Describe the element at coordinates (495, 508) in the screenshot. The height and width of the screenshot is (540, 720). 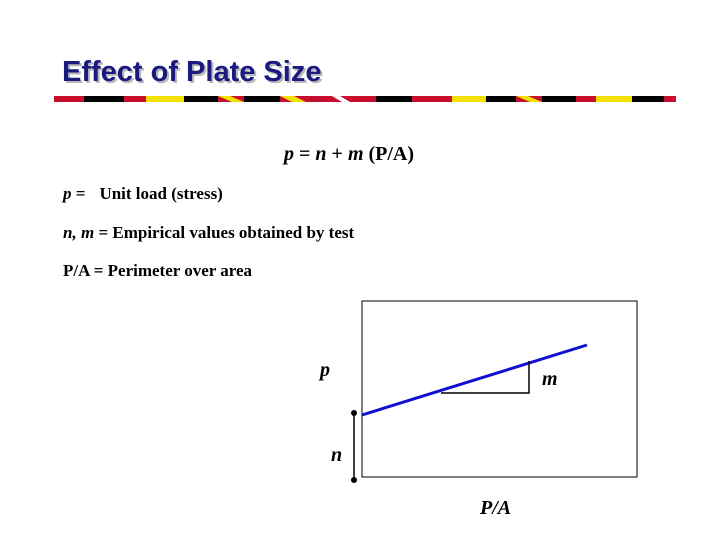
I see `x-axis-label: P/A` at that location.